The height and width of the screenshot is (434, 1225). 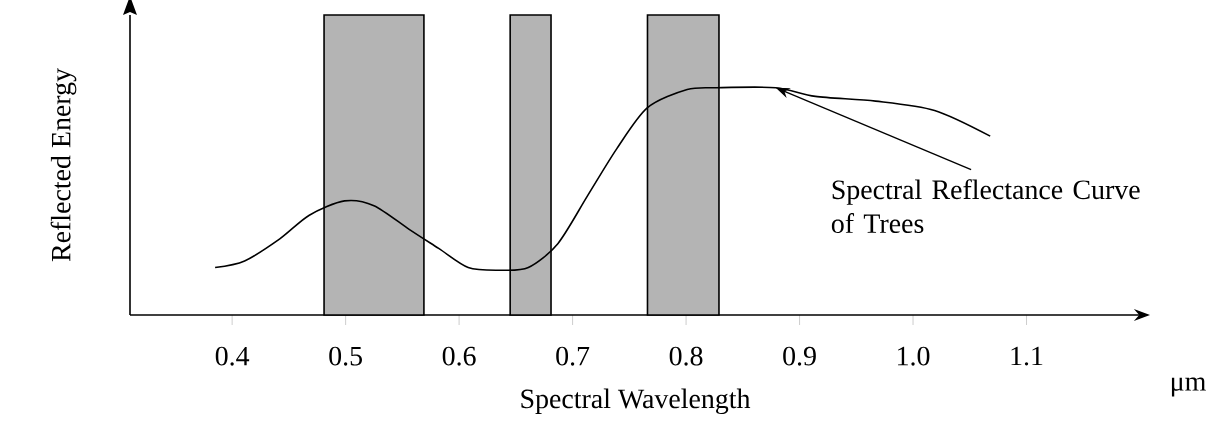 I want to click on x-tick-label: 0.7, so click(x=573, y=356).